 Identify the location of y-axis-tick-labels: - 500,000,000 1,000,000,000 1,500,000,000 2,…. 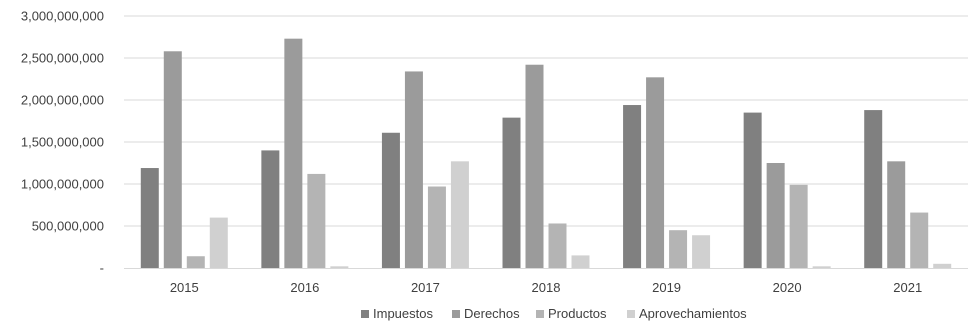
(62, 142).